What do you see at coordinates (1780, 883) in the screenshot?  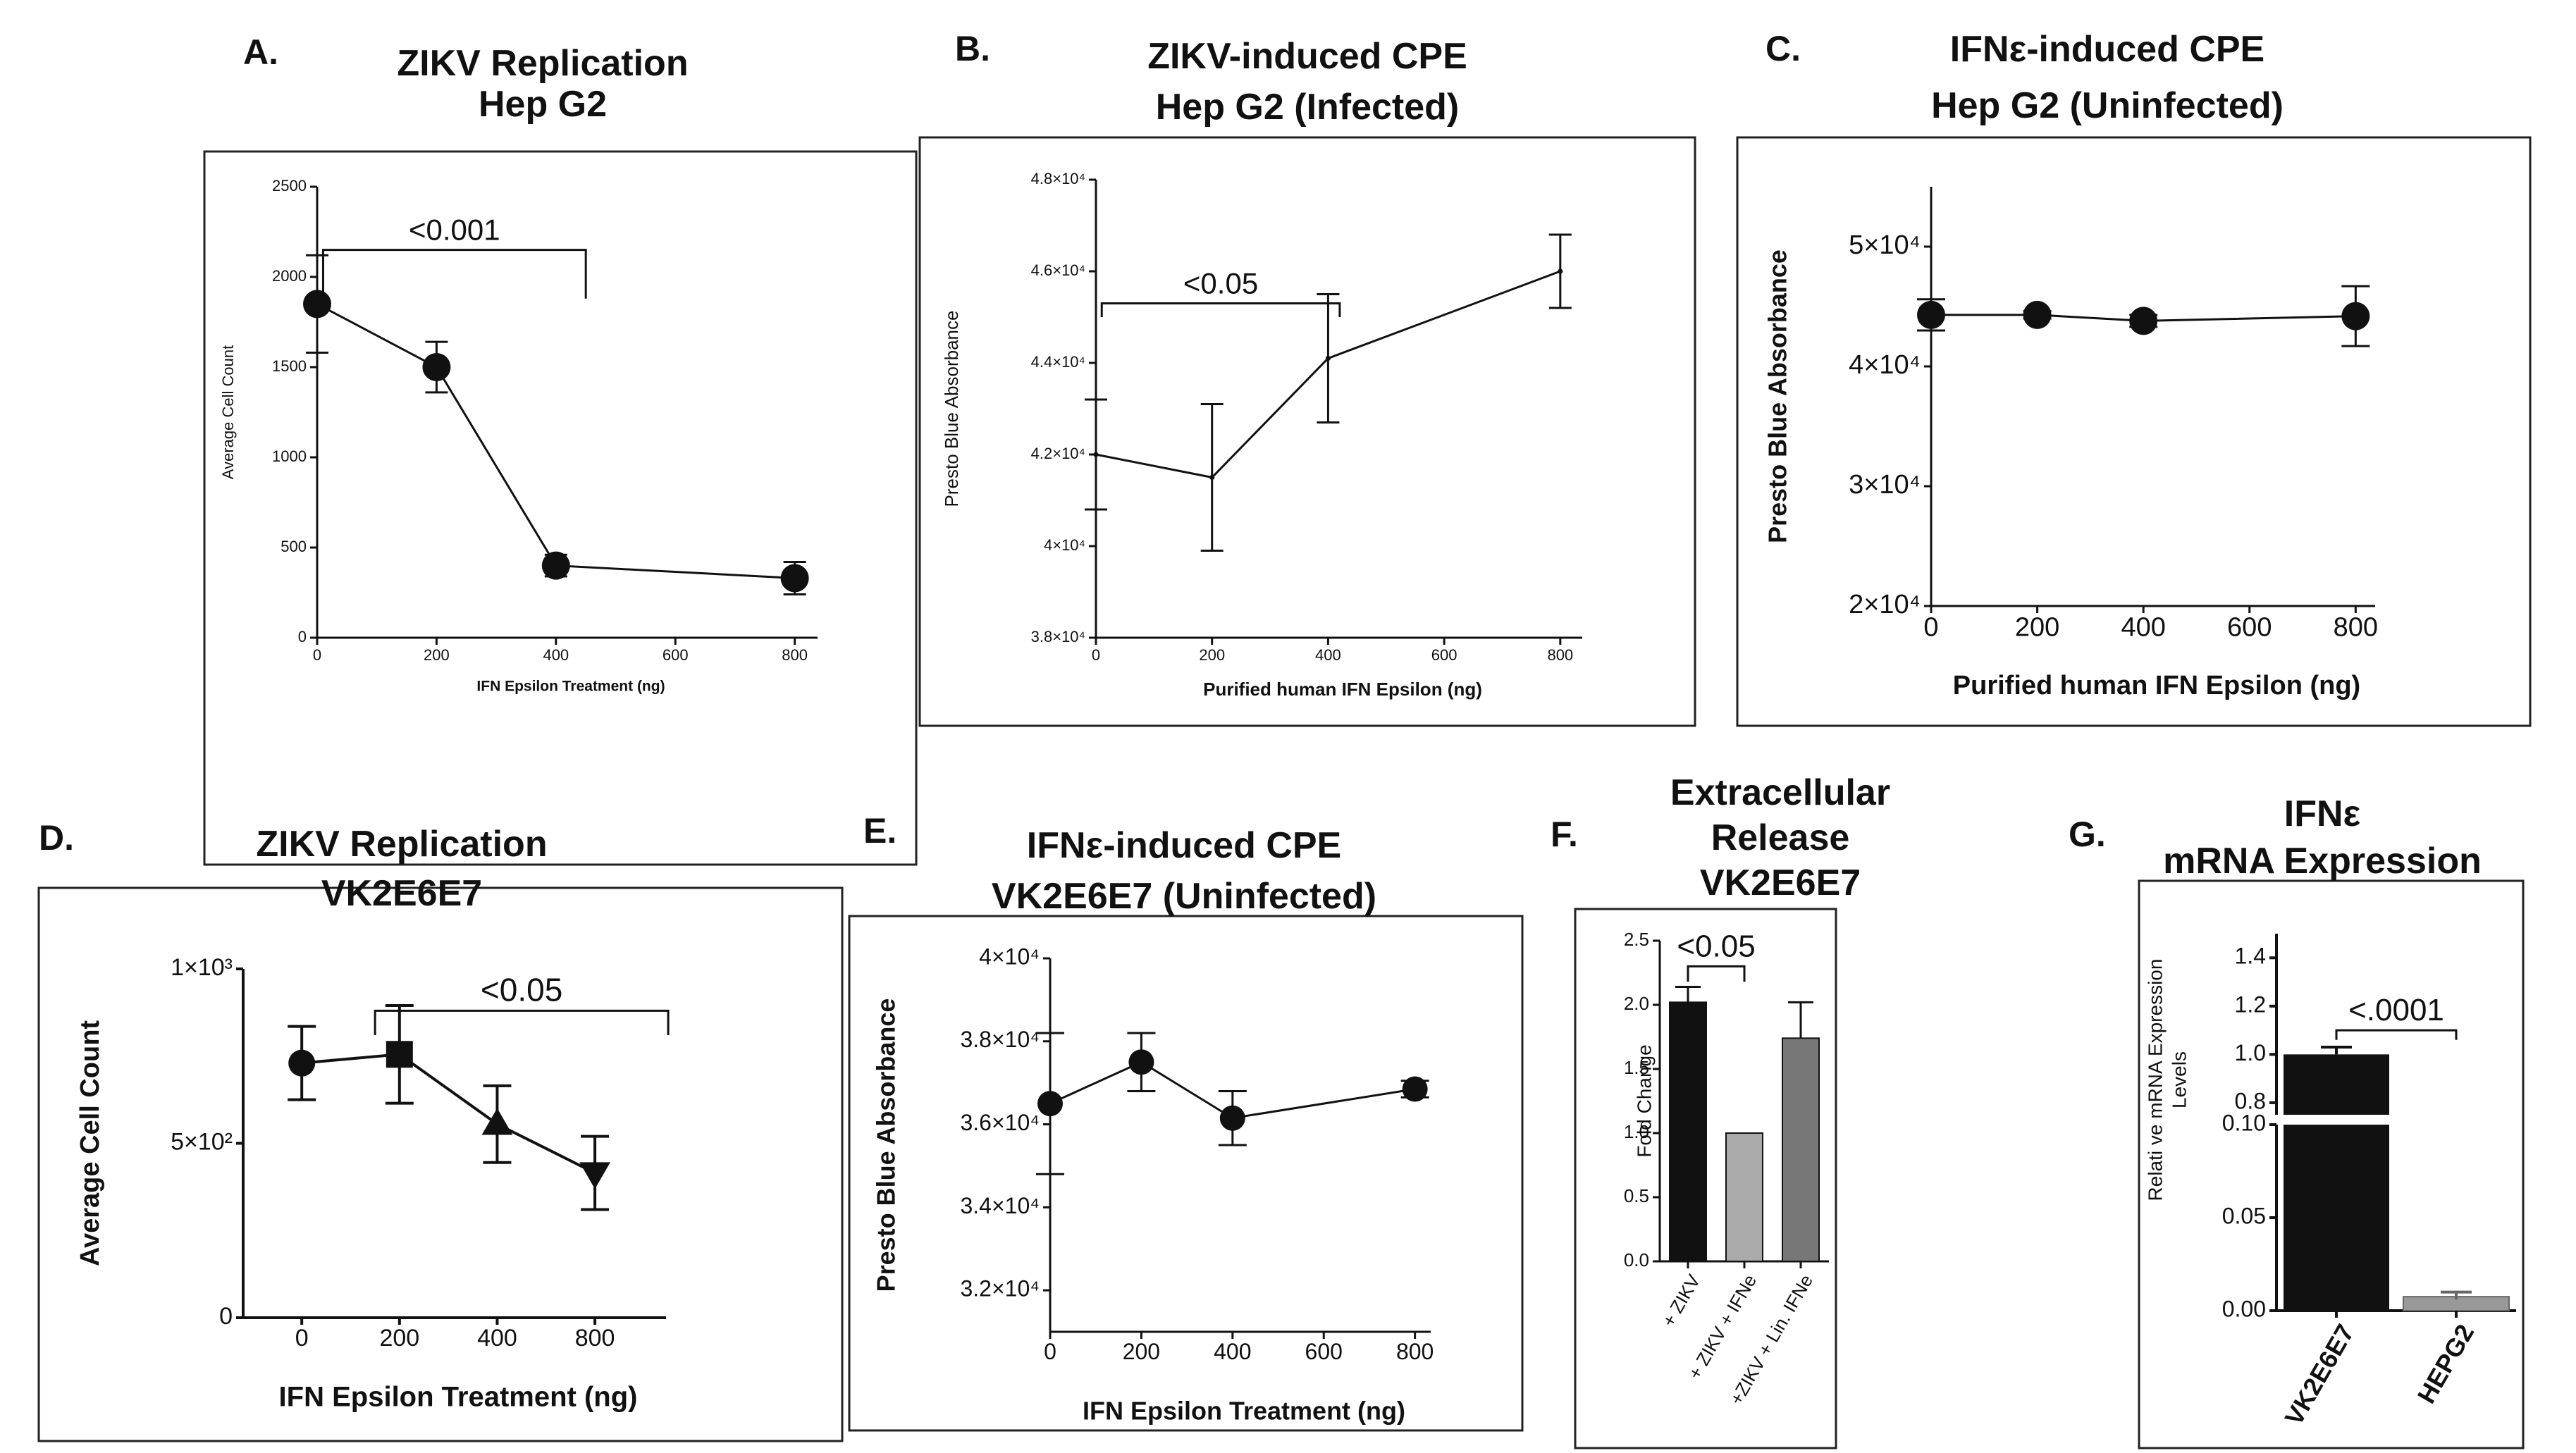 I see `chart-title-line: VK2E6E7` at bounding box center [1780, 883].